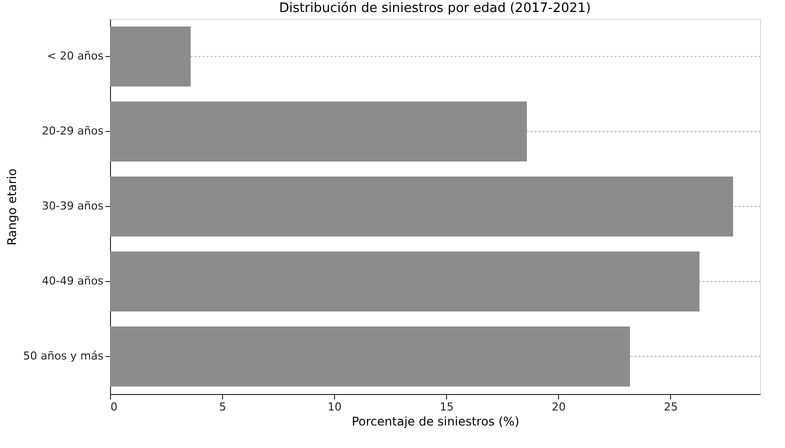 The image size is (785, 448). What do you see at coordinates (75, 56) in the screenshot?
I see `y-tick-label: < 20 años` at bounding box center [75, 56].